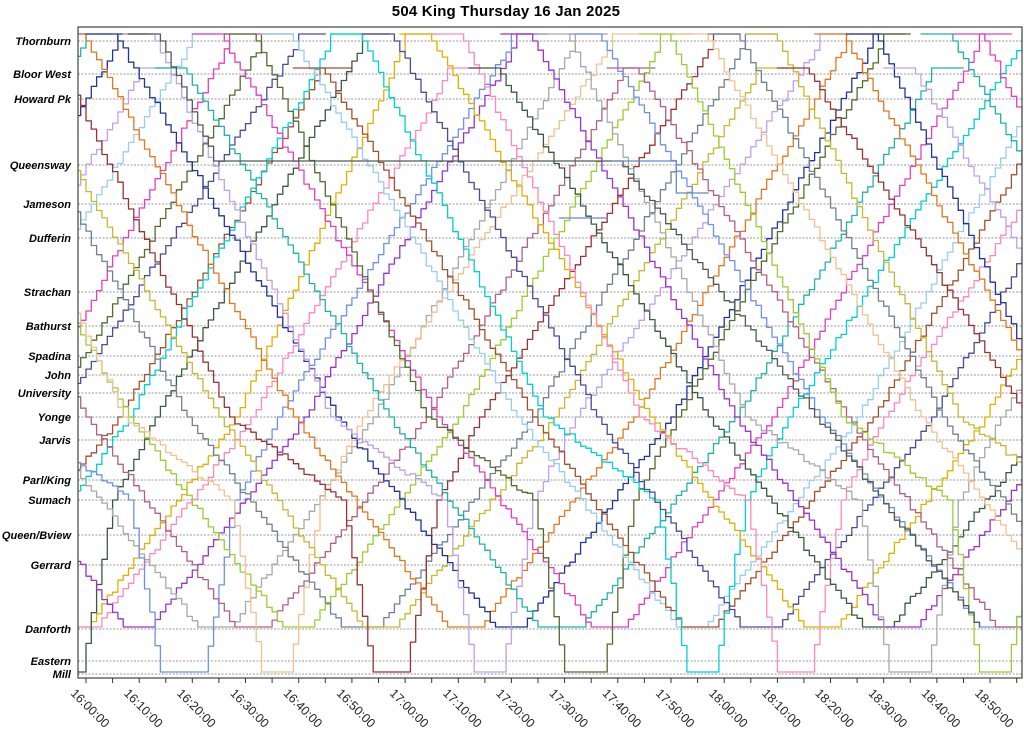 This screenshot has height=739, width=1024. What do you see at coordinates (49, 357) in the screenshot?
I see `y-axis-label: Spadina` at bounding box center [49, 357].